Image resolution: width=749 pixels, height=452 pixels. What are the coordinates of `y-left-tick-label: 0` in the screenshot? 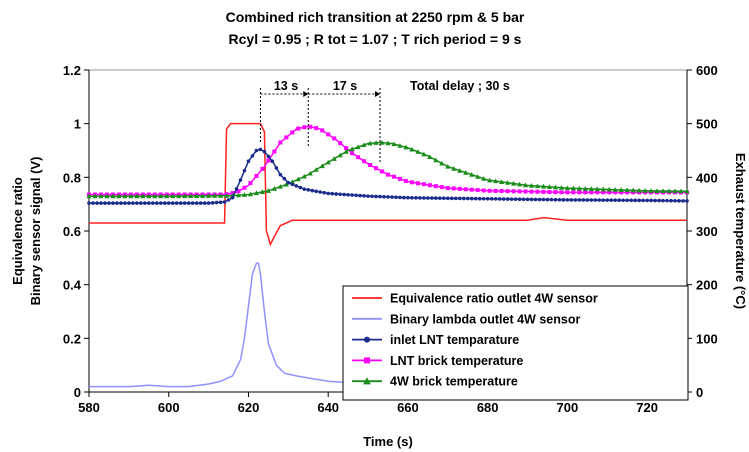 It's located at (77, 392).